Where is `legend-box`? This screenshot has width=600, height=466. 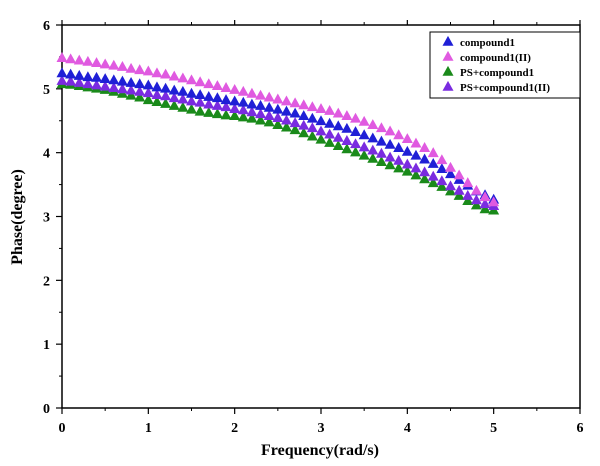
legend-box is located at coordinates (505, 65).